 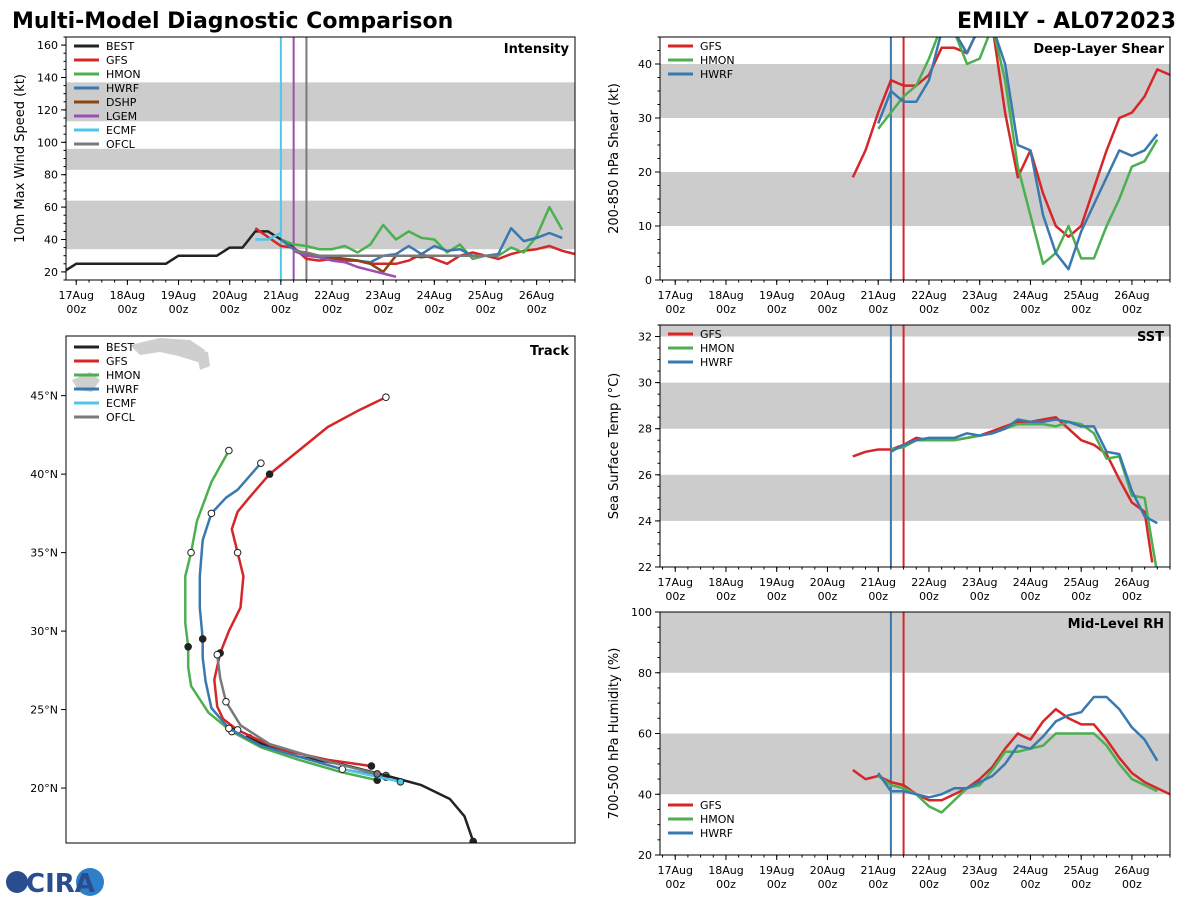 I want to click on series-line-hmon, so click(x=1018, y=151).